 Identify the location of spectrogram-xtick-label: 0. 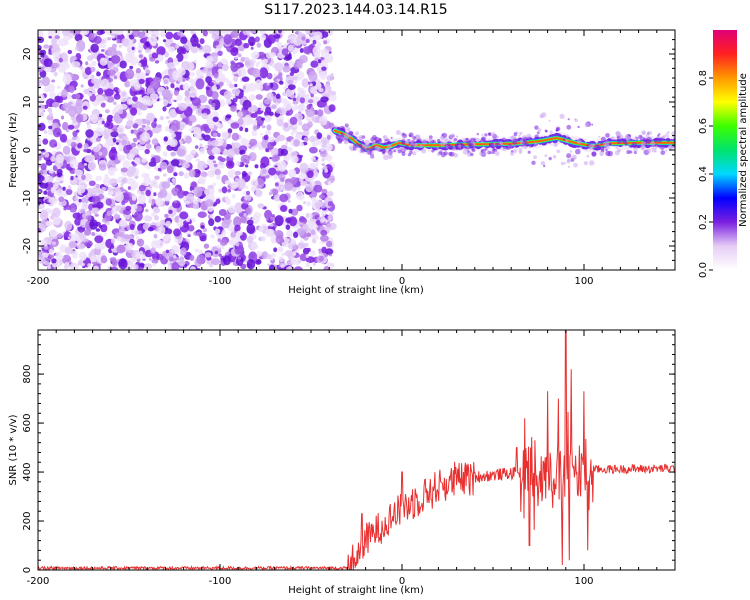
(402, 281).